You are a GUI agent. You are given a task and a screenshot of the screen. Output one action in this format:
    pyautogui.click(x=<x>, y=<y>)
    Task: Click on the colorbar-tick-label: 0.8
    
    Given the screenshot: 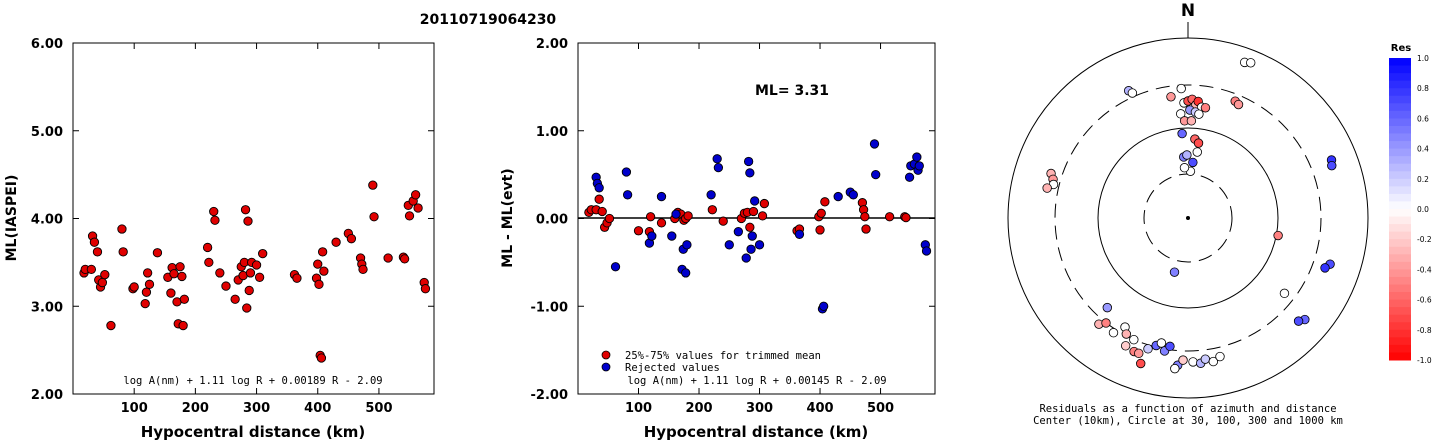 What is the action you would take?
    pyautogui.click(x=1423, y=88)
    